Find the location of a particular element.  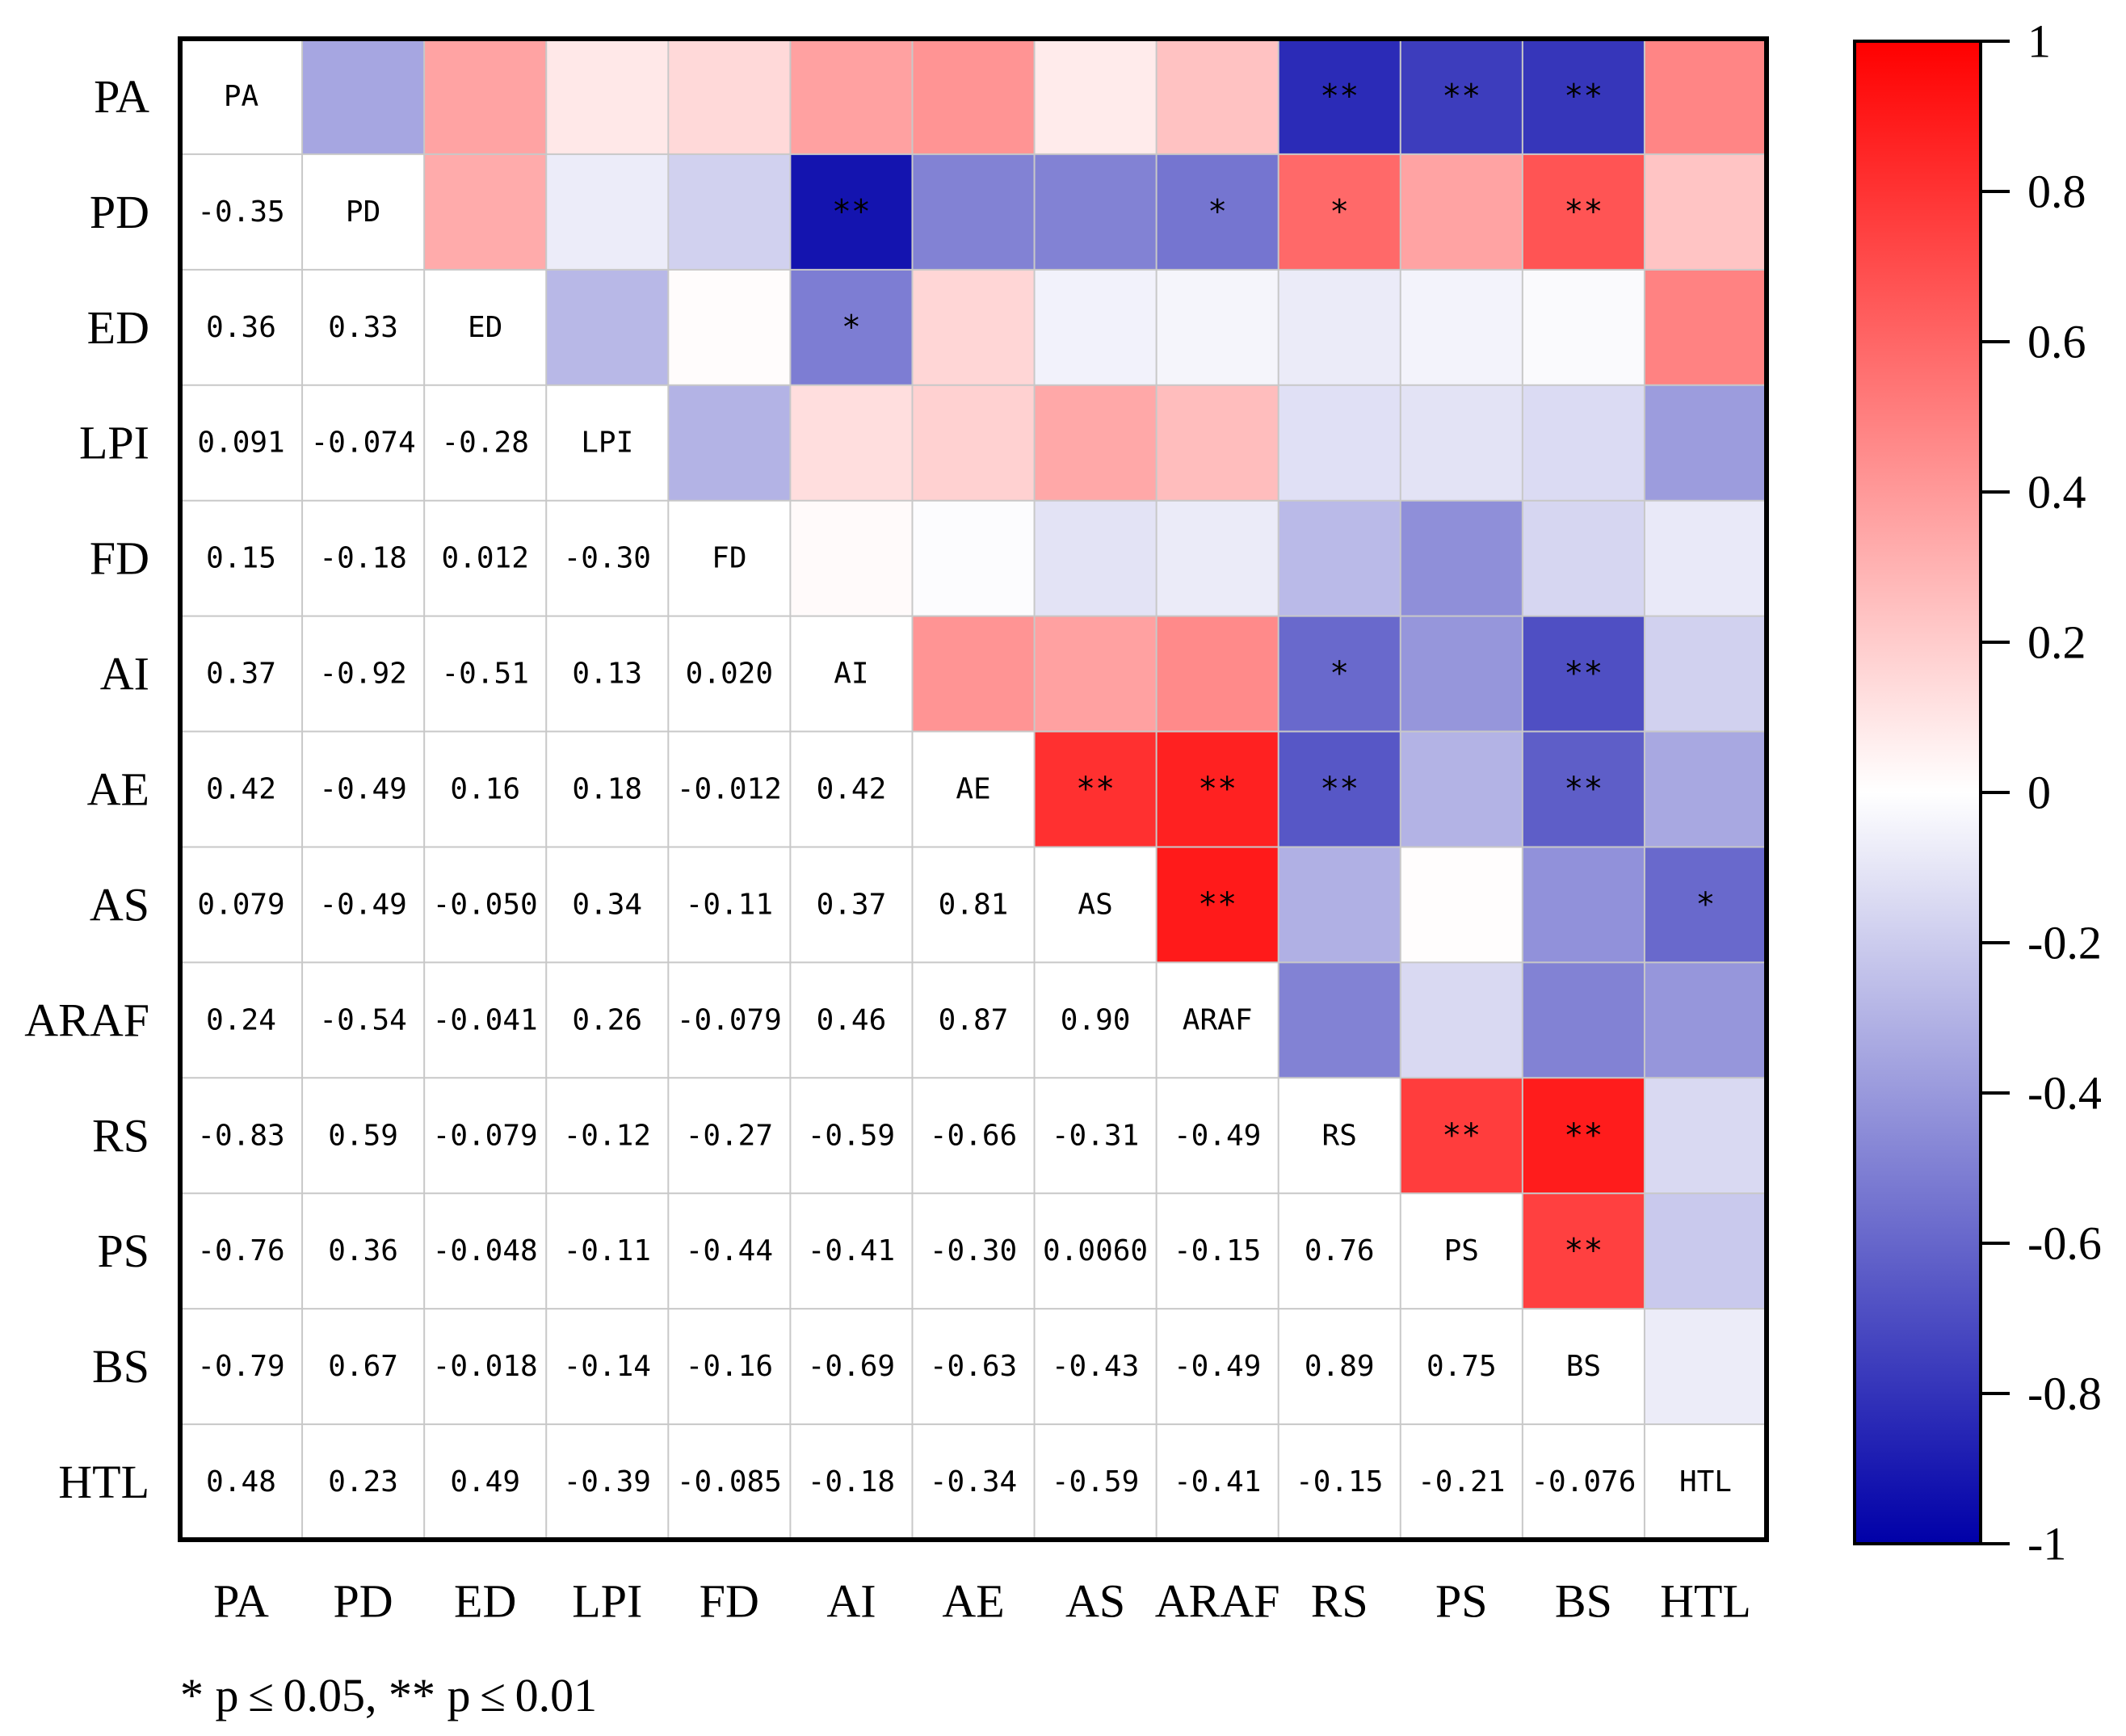

heatmap-cell-LPI-RS is located at coordinates (1340, 443).